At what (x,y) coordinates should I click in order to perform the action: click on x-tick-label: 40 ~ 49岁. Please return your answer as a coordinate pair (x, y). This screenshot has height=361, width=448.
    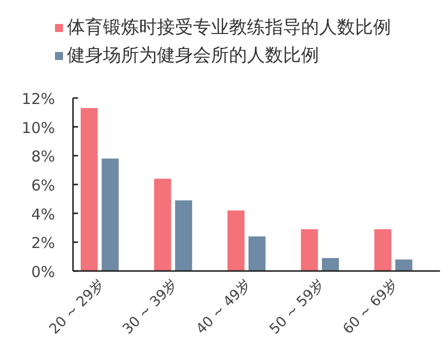
    Looking at the image, I should click on (223, 307).